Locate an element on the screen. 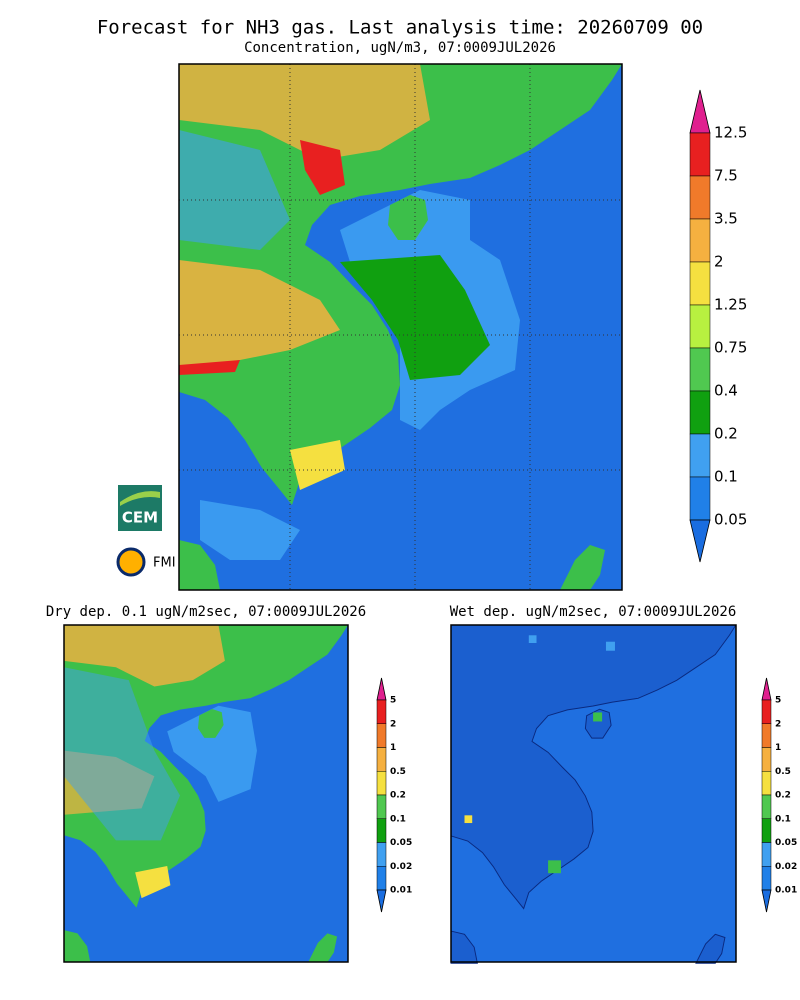  colorbar-label: 12.5 is located at coordinates (730, 133).